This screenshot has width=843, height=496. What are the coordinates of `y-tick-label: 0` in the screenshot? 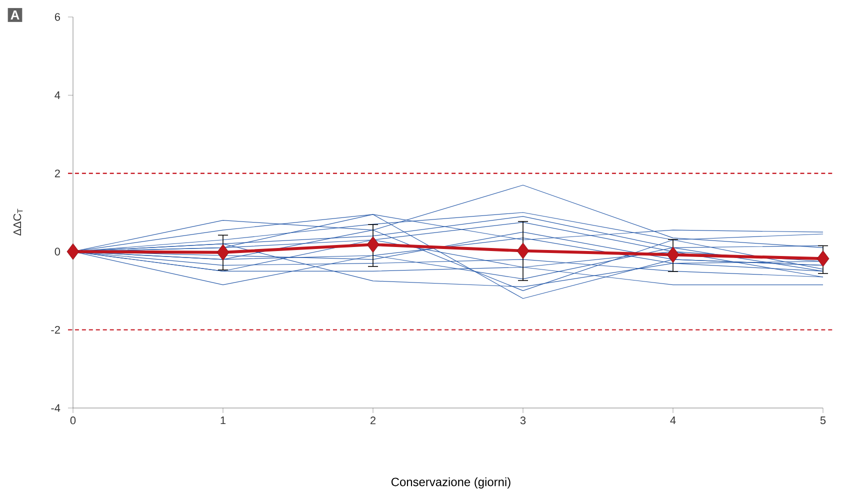 It's located at (57, 252).